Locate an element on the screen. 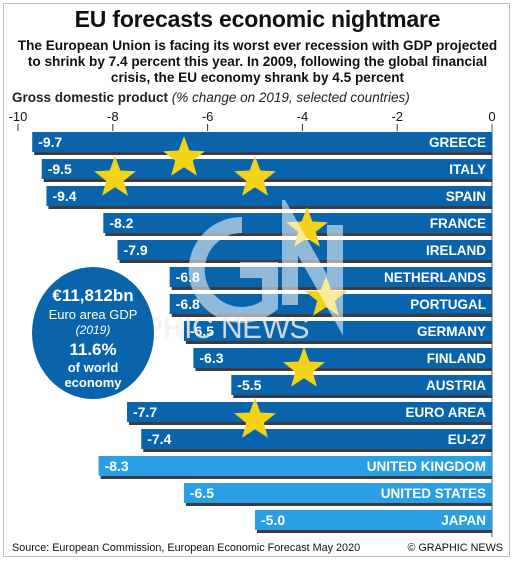  category-label: FRANCE is located at coordinates (458, 223).